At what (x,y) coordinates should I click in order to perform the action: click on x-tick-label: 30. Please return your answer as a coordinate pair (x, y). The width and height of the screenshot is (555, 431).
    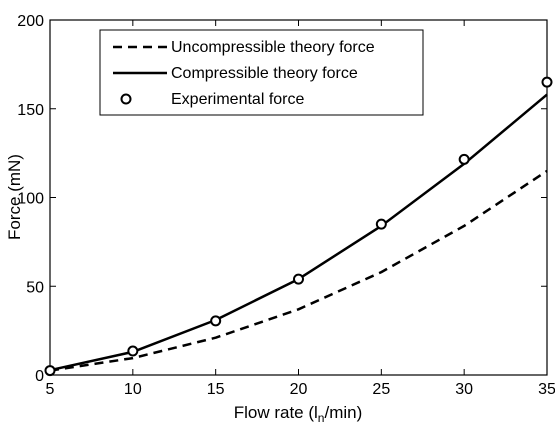
    Looking at the image, I should click on (464, 389).